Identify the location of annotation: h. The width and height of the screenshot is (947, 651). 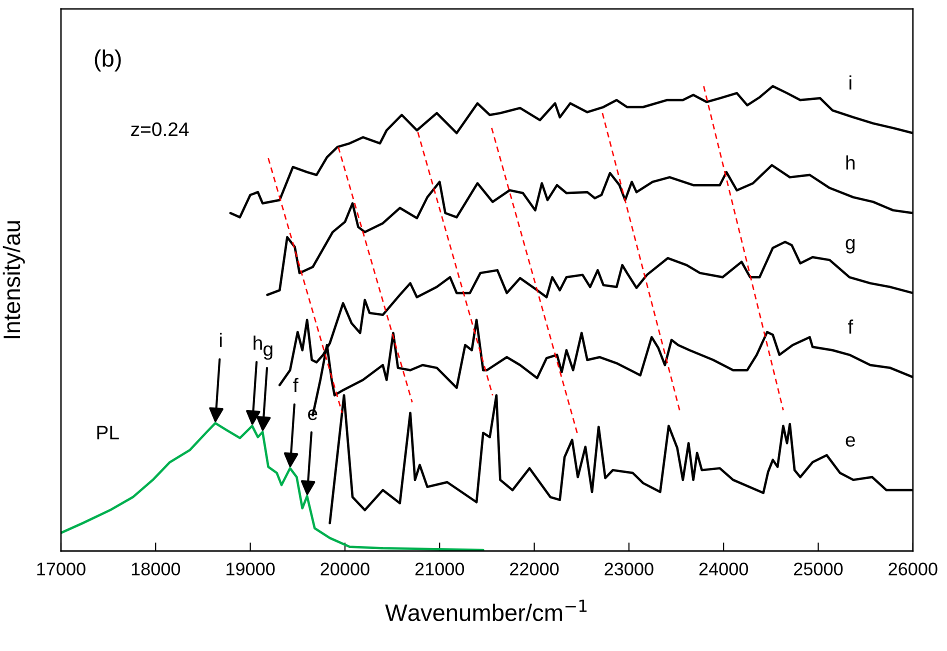
(258, 343).